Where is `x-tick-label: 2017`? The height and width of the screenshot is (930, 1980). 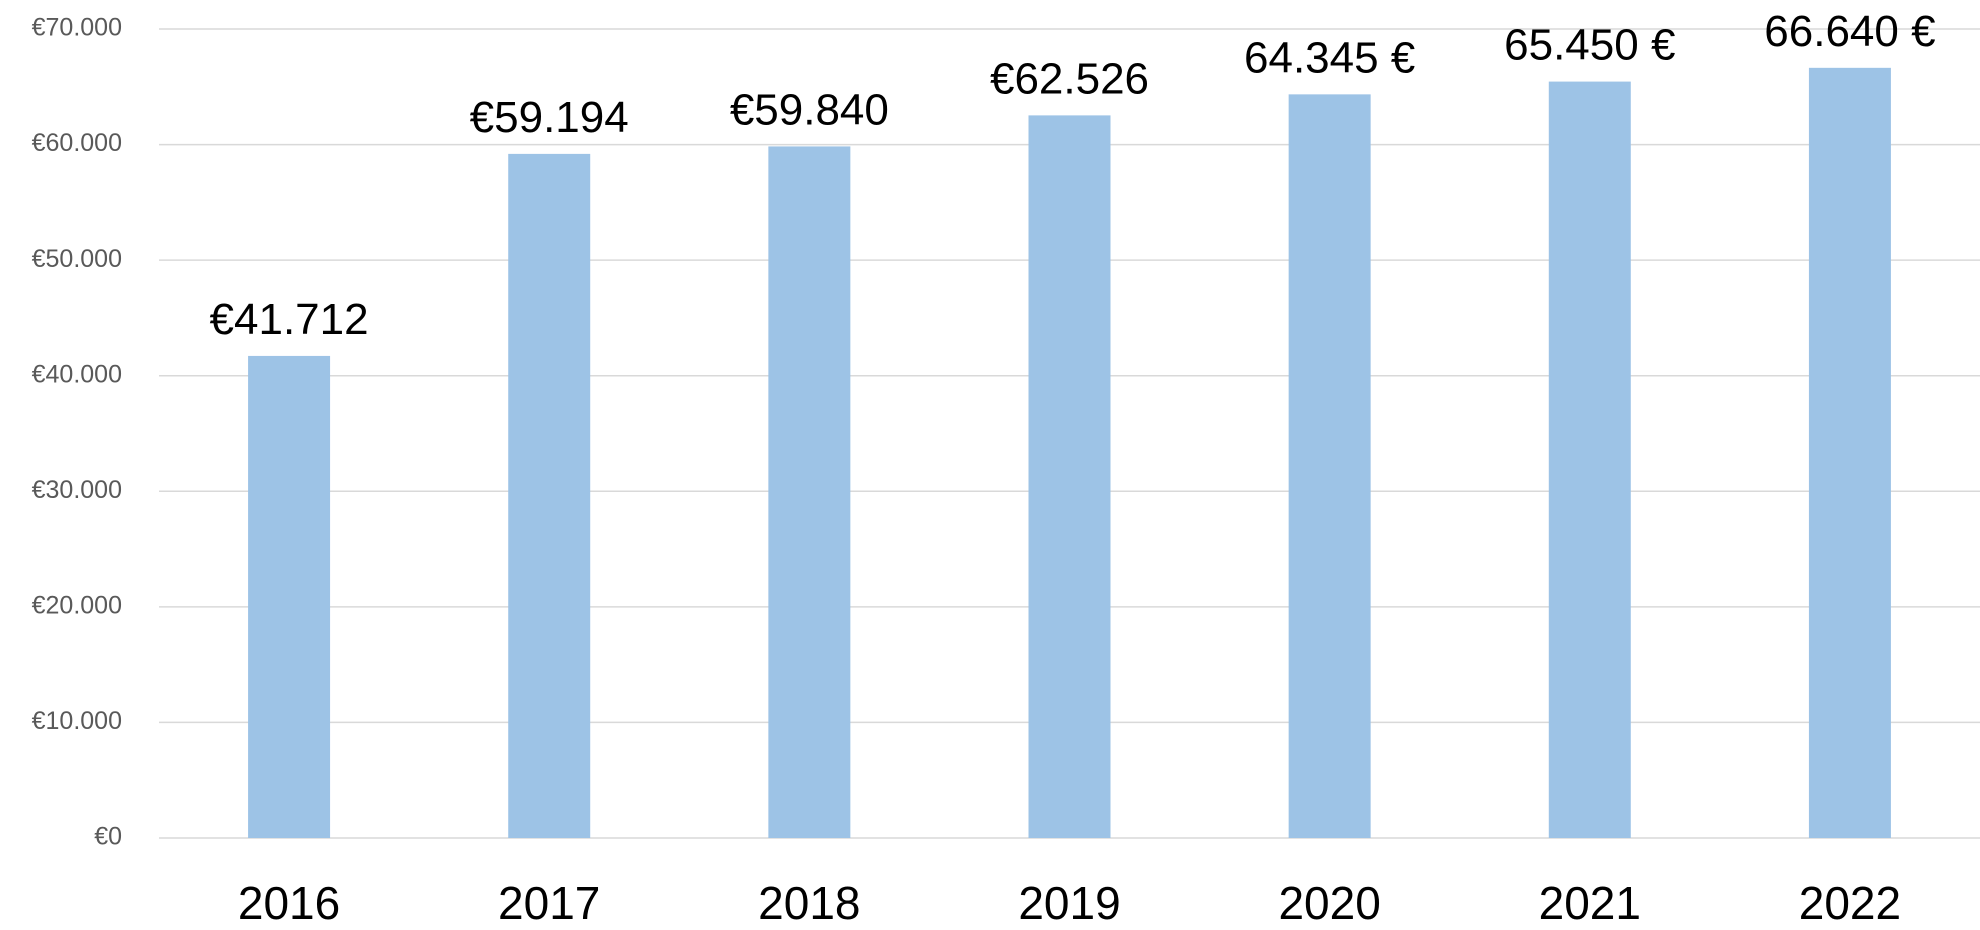 x-tick-label: 2017 is located at coordinates (549, 903).